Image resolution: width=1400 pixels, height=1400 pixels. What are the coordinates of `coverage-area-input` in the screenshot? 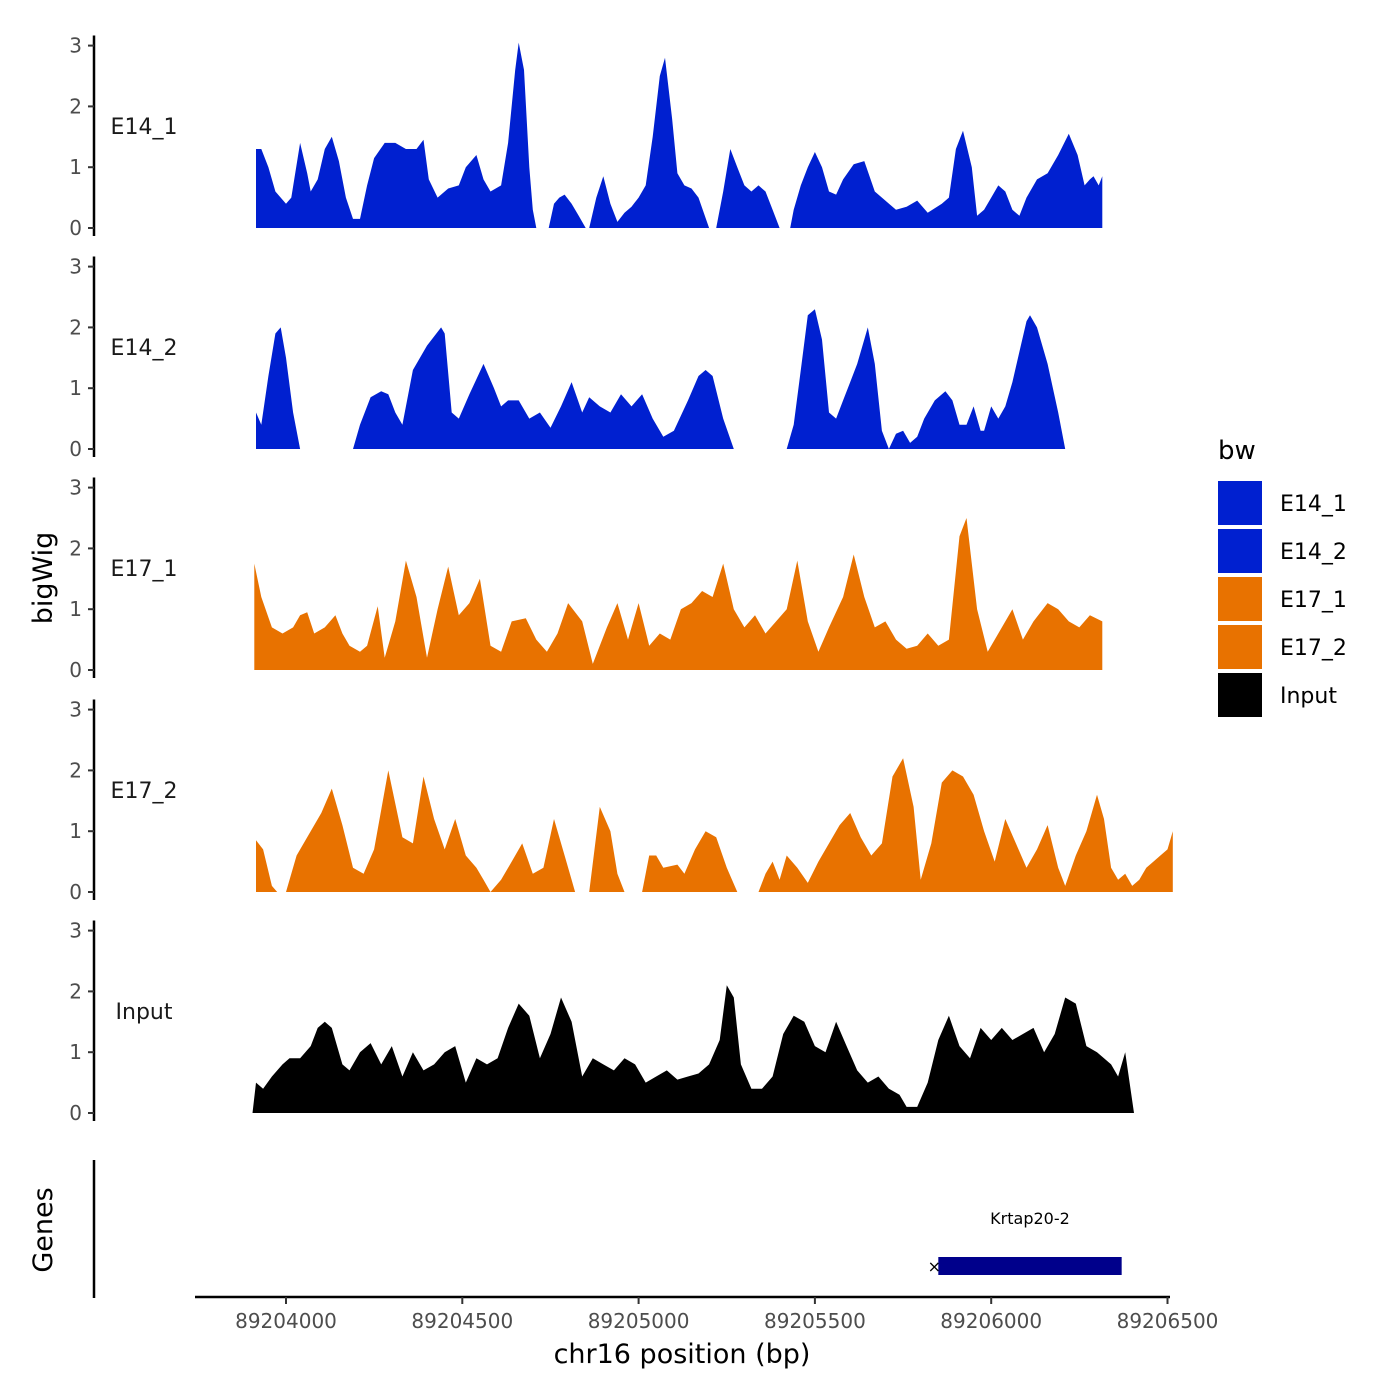 It's located at (693, 1049).